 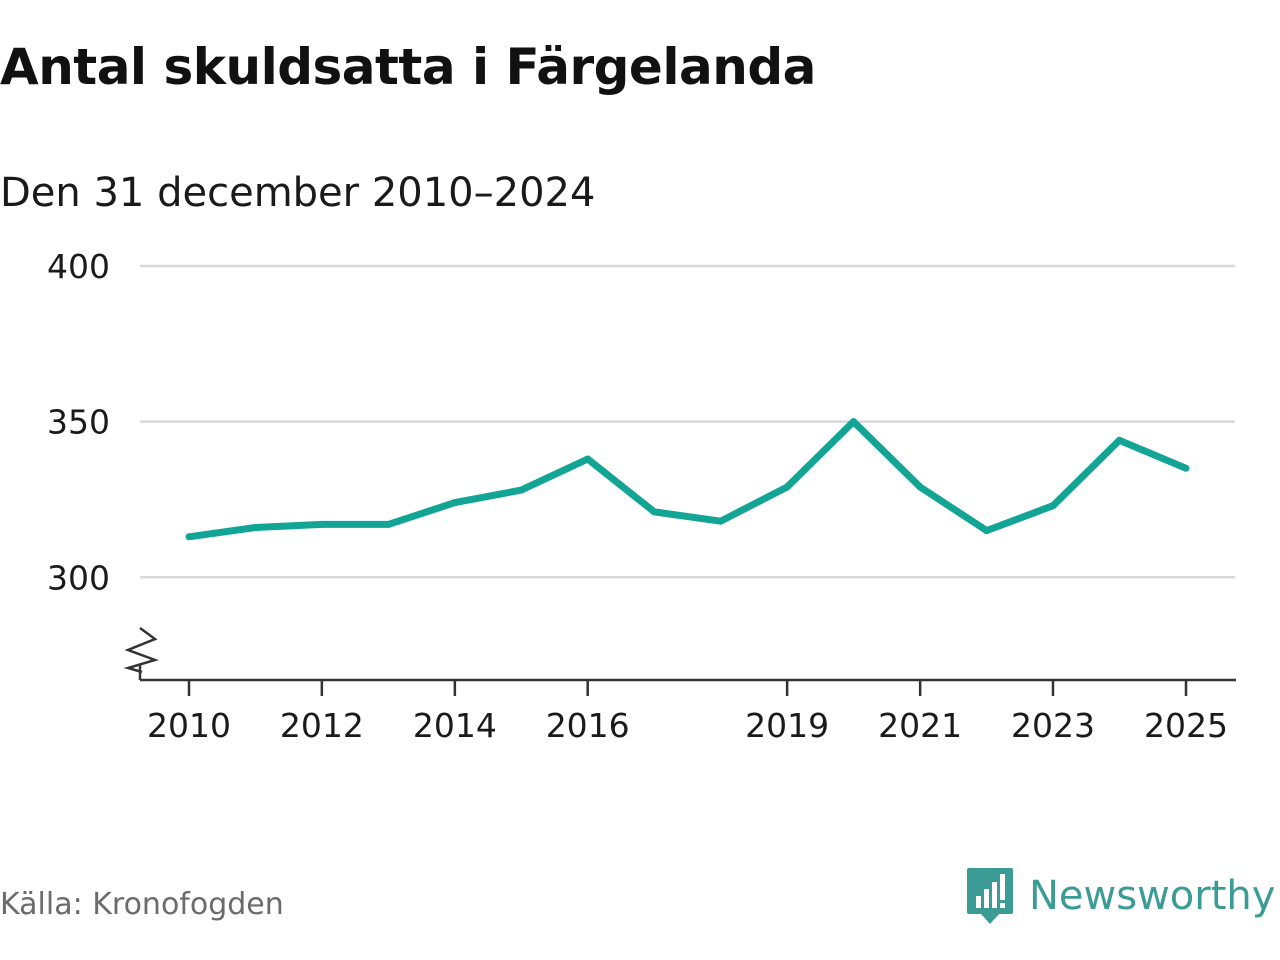 What do you see at coordinates (142, 904) in the screenshot?
I see `source-note: Källa: Kronofogden` at bounding box center [142, 904].